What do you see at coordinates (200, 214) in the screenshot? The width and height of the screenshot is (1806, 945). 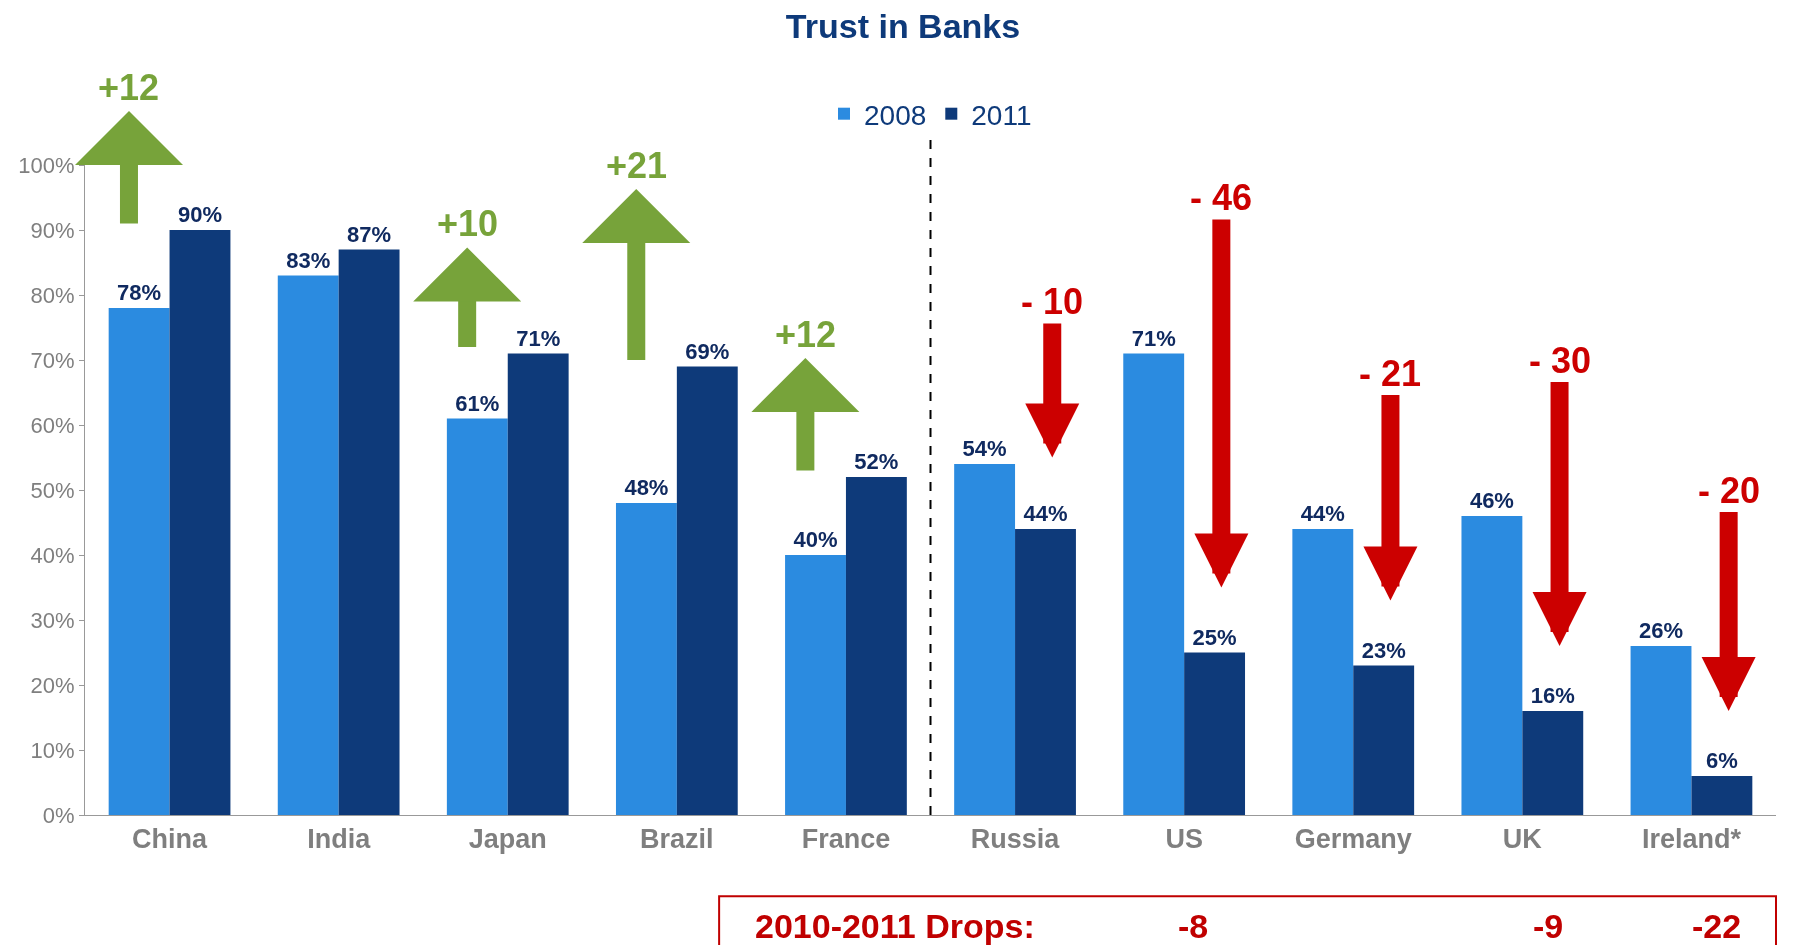 I see `data-label: 90%` at bounding box center [200, 214].